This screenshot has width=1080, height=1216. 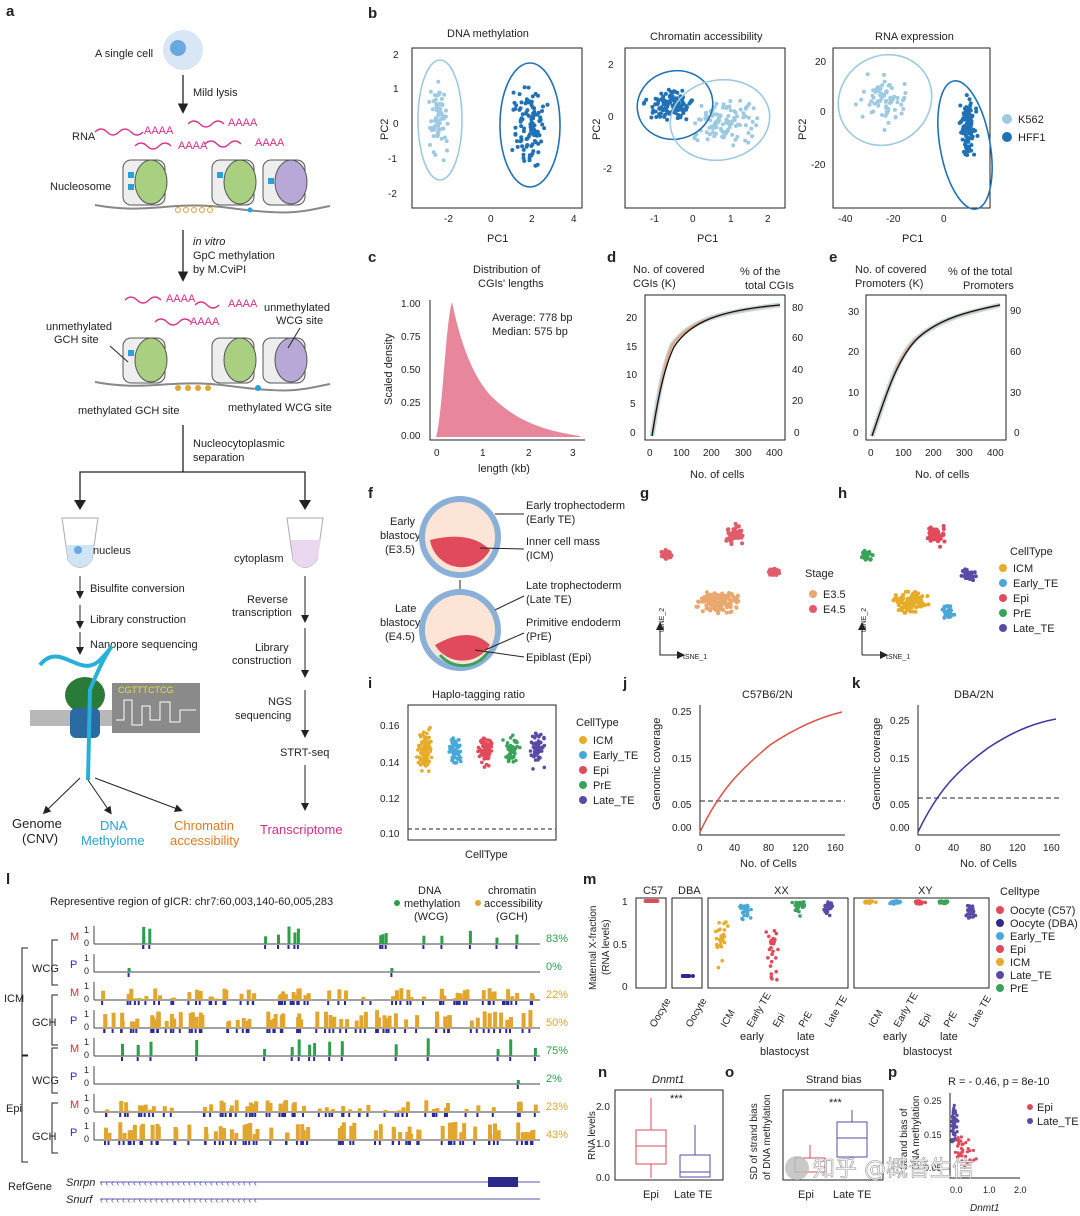 What do you see at coordinates (703, 120) in the screenshot?
I see `pca-scatter` at bounding box center [703, 120].